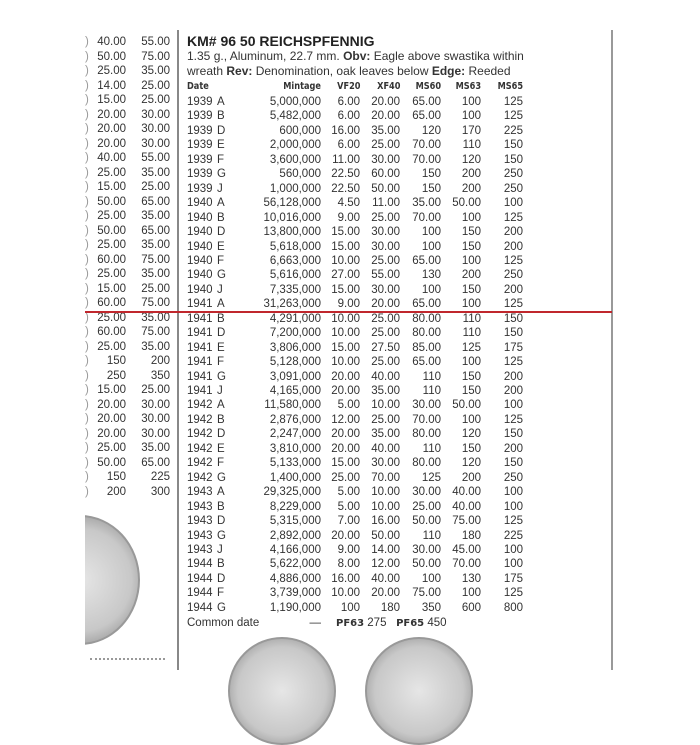 The width and height of the screenshot is (700, 745). What do you see at coordinates (513, 506) in the screenshot?
I see `cell-ms65: 100` at bounding box center [513, 506].